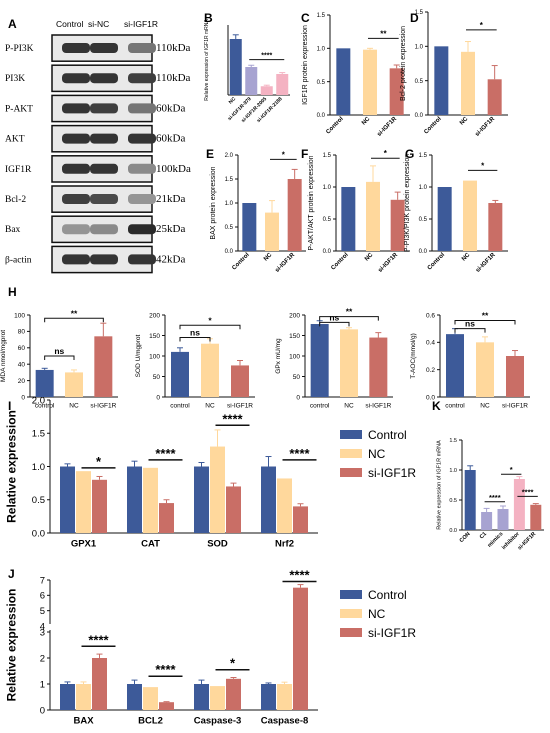  I want to click on x-tick-label: Nrf2, so click(284, 544).